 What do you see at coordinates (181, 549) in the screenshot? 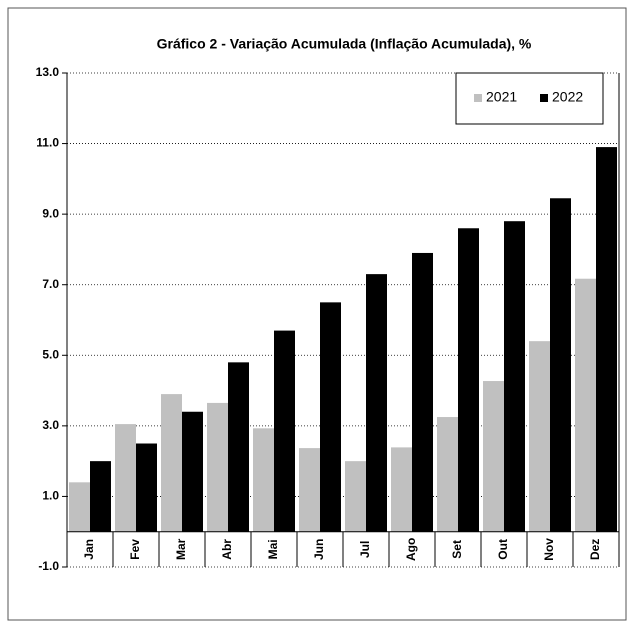
I see `x-tick-label: Mar` at bounding box center [181, 549].